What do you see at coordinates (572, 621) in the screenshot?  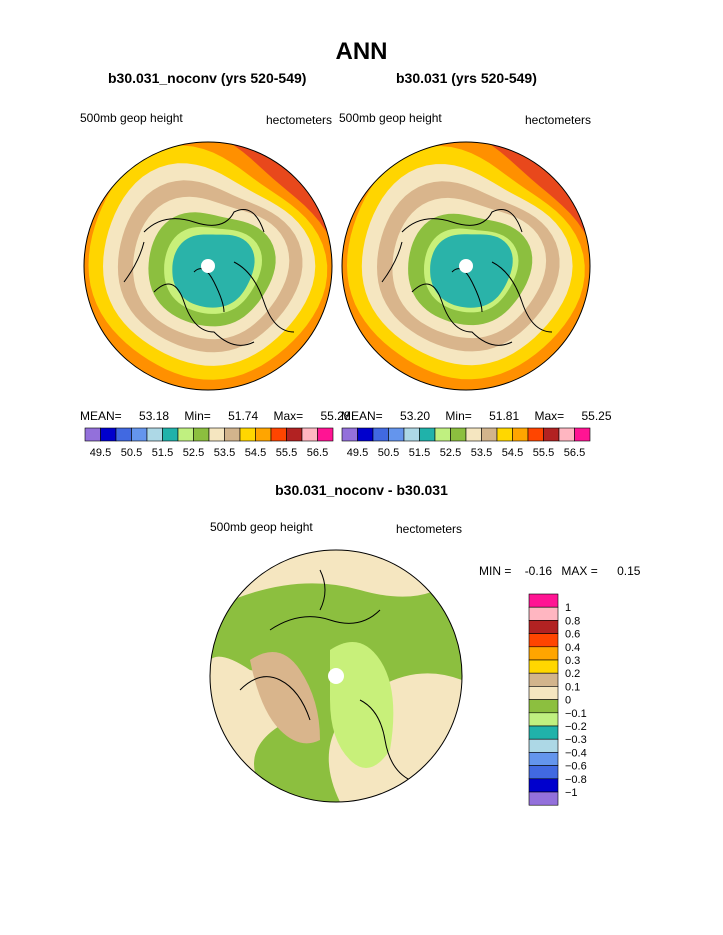 I see `diff-colorbar-tick-label: 0.8` at bounding box center [572, 621].